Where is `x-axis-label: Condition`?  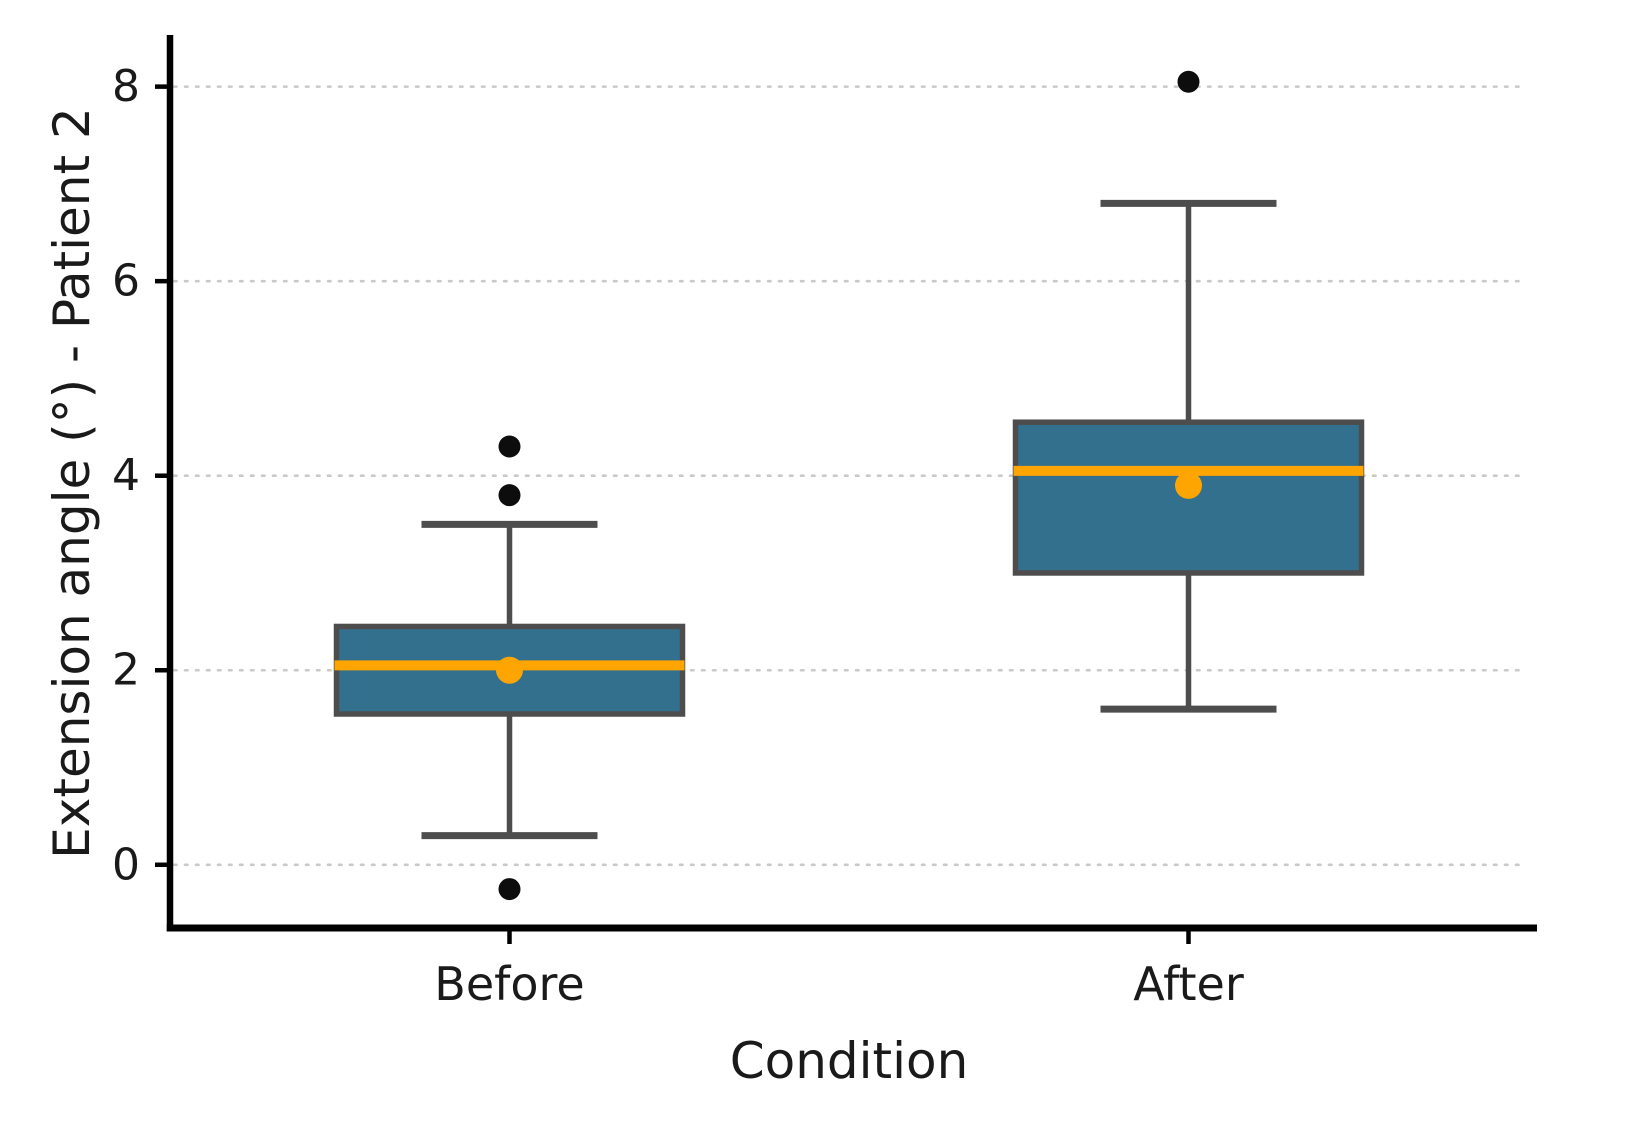 x-axis-label: Condition is located at coordinates (849, 1061).